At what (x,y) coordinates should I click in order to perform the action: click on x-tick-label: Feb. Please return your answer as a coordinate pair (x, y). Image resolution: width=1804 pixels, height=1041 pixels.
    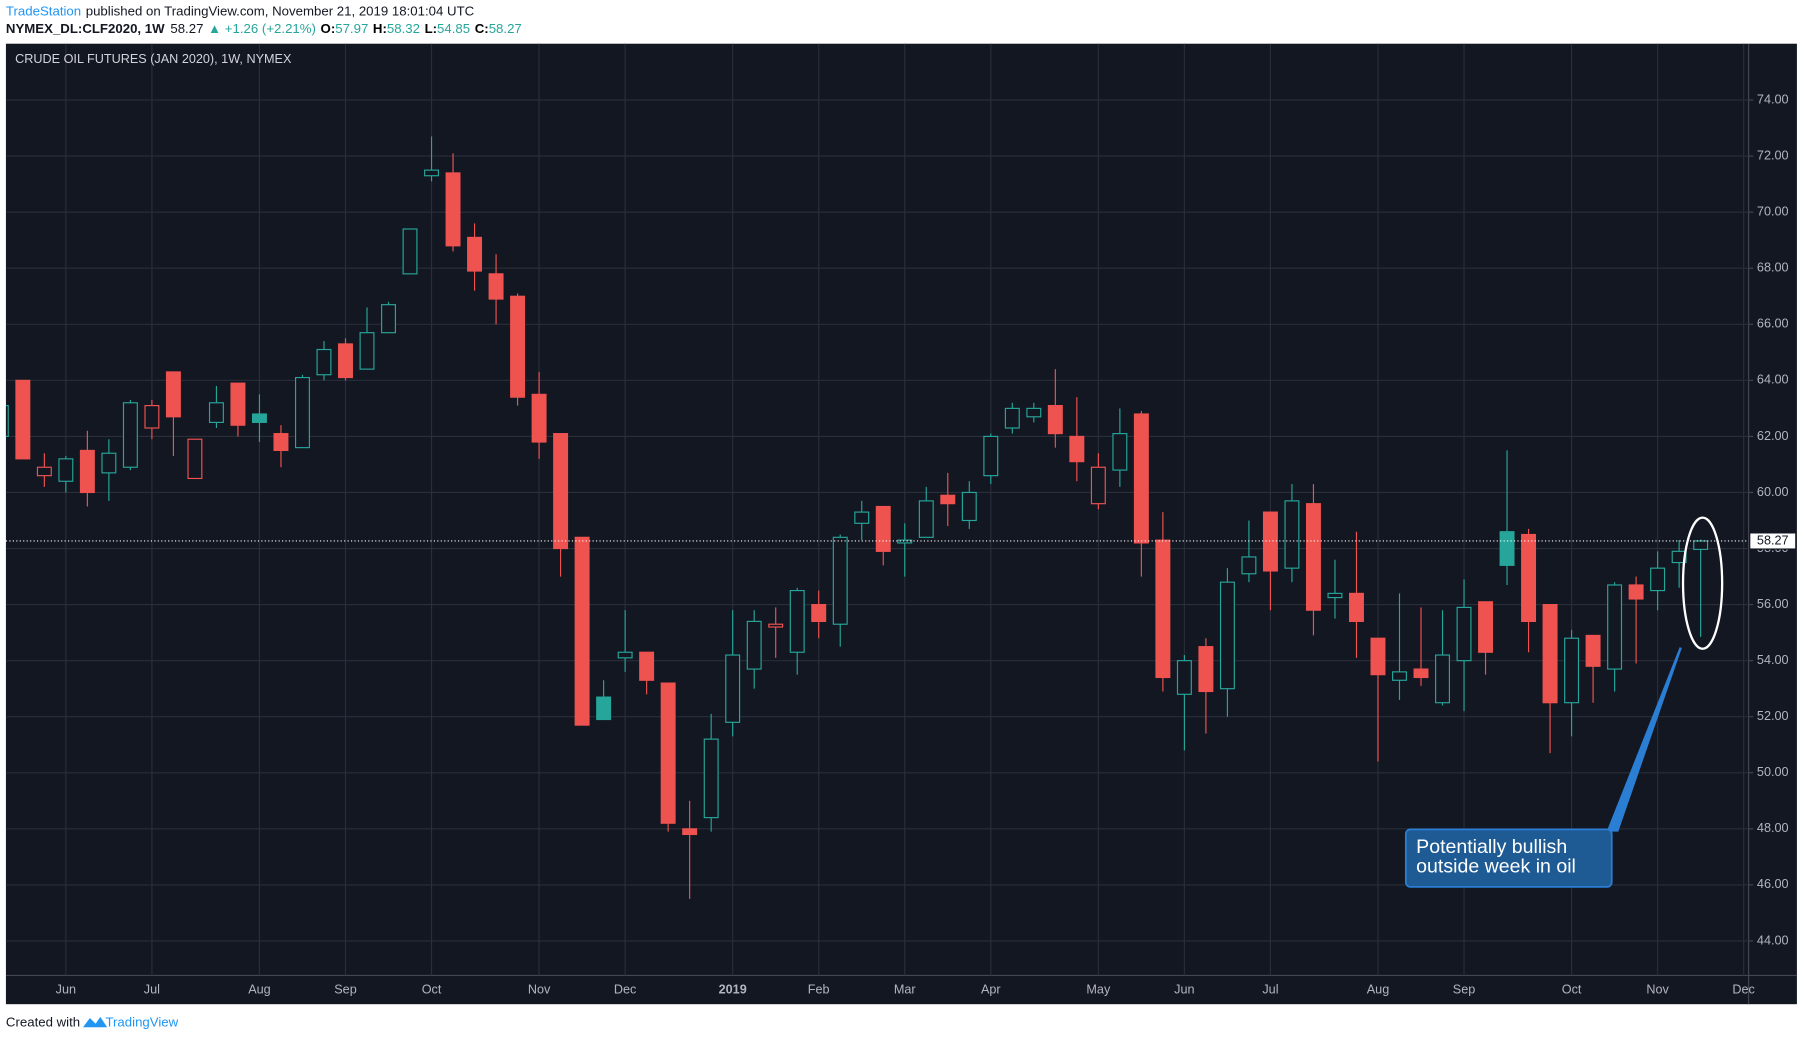
    Looking at the image, I should click on (819, 990).